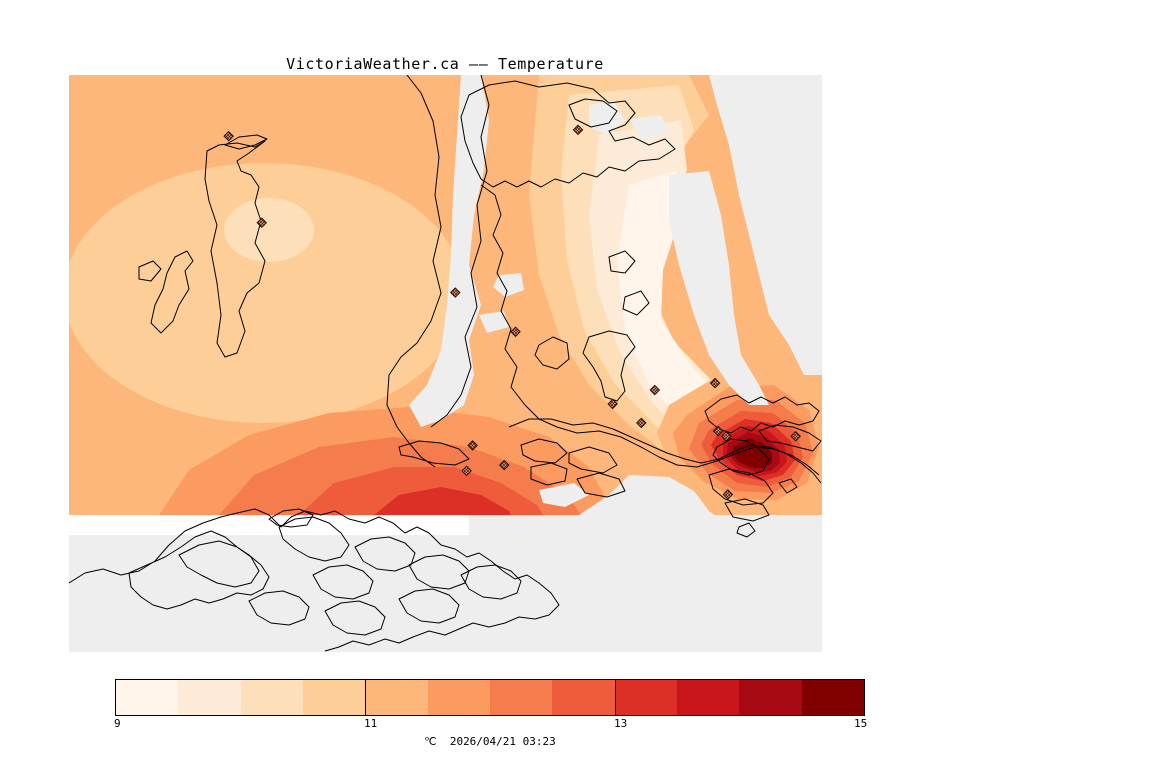 The image size is (1152, 768). What do you see at coordinates (117, 723) in the screenshot?
I see `colorbar-tick-label: 9` at bounding box center [117, 723].